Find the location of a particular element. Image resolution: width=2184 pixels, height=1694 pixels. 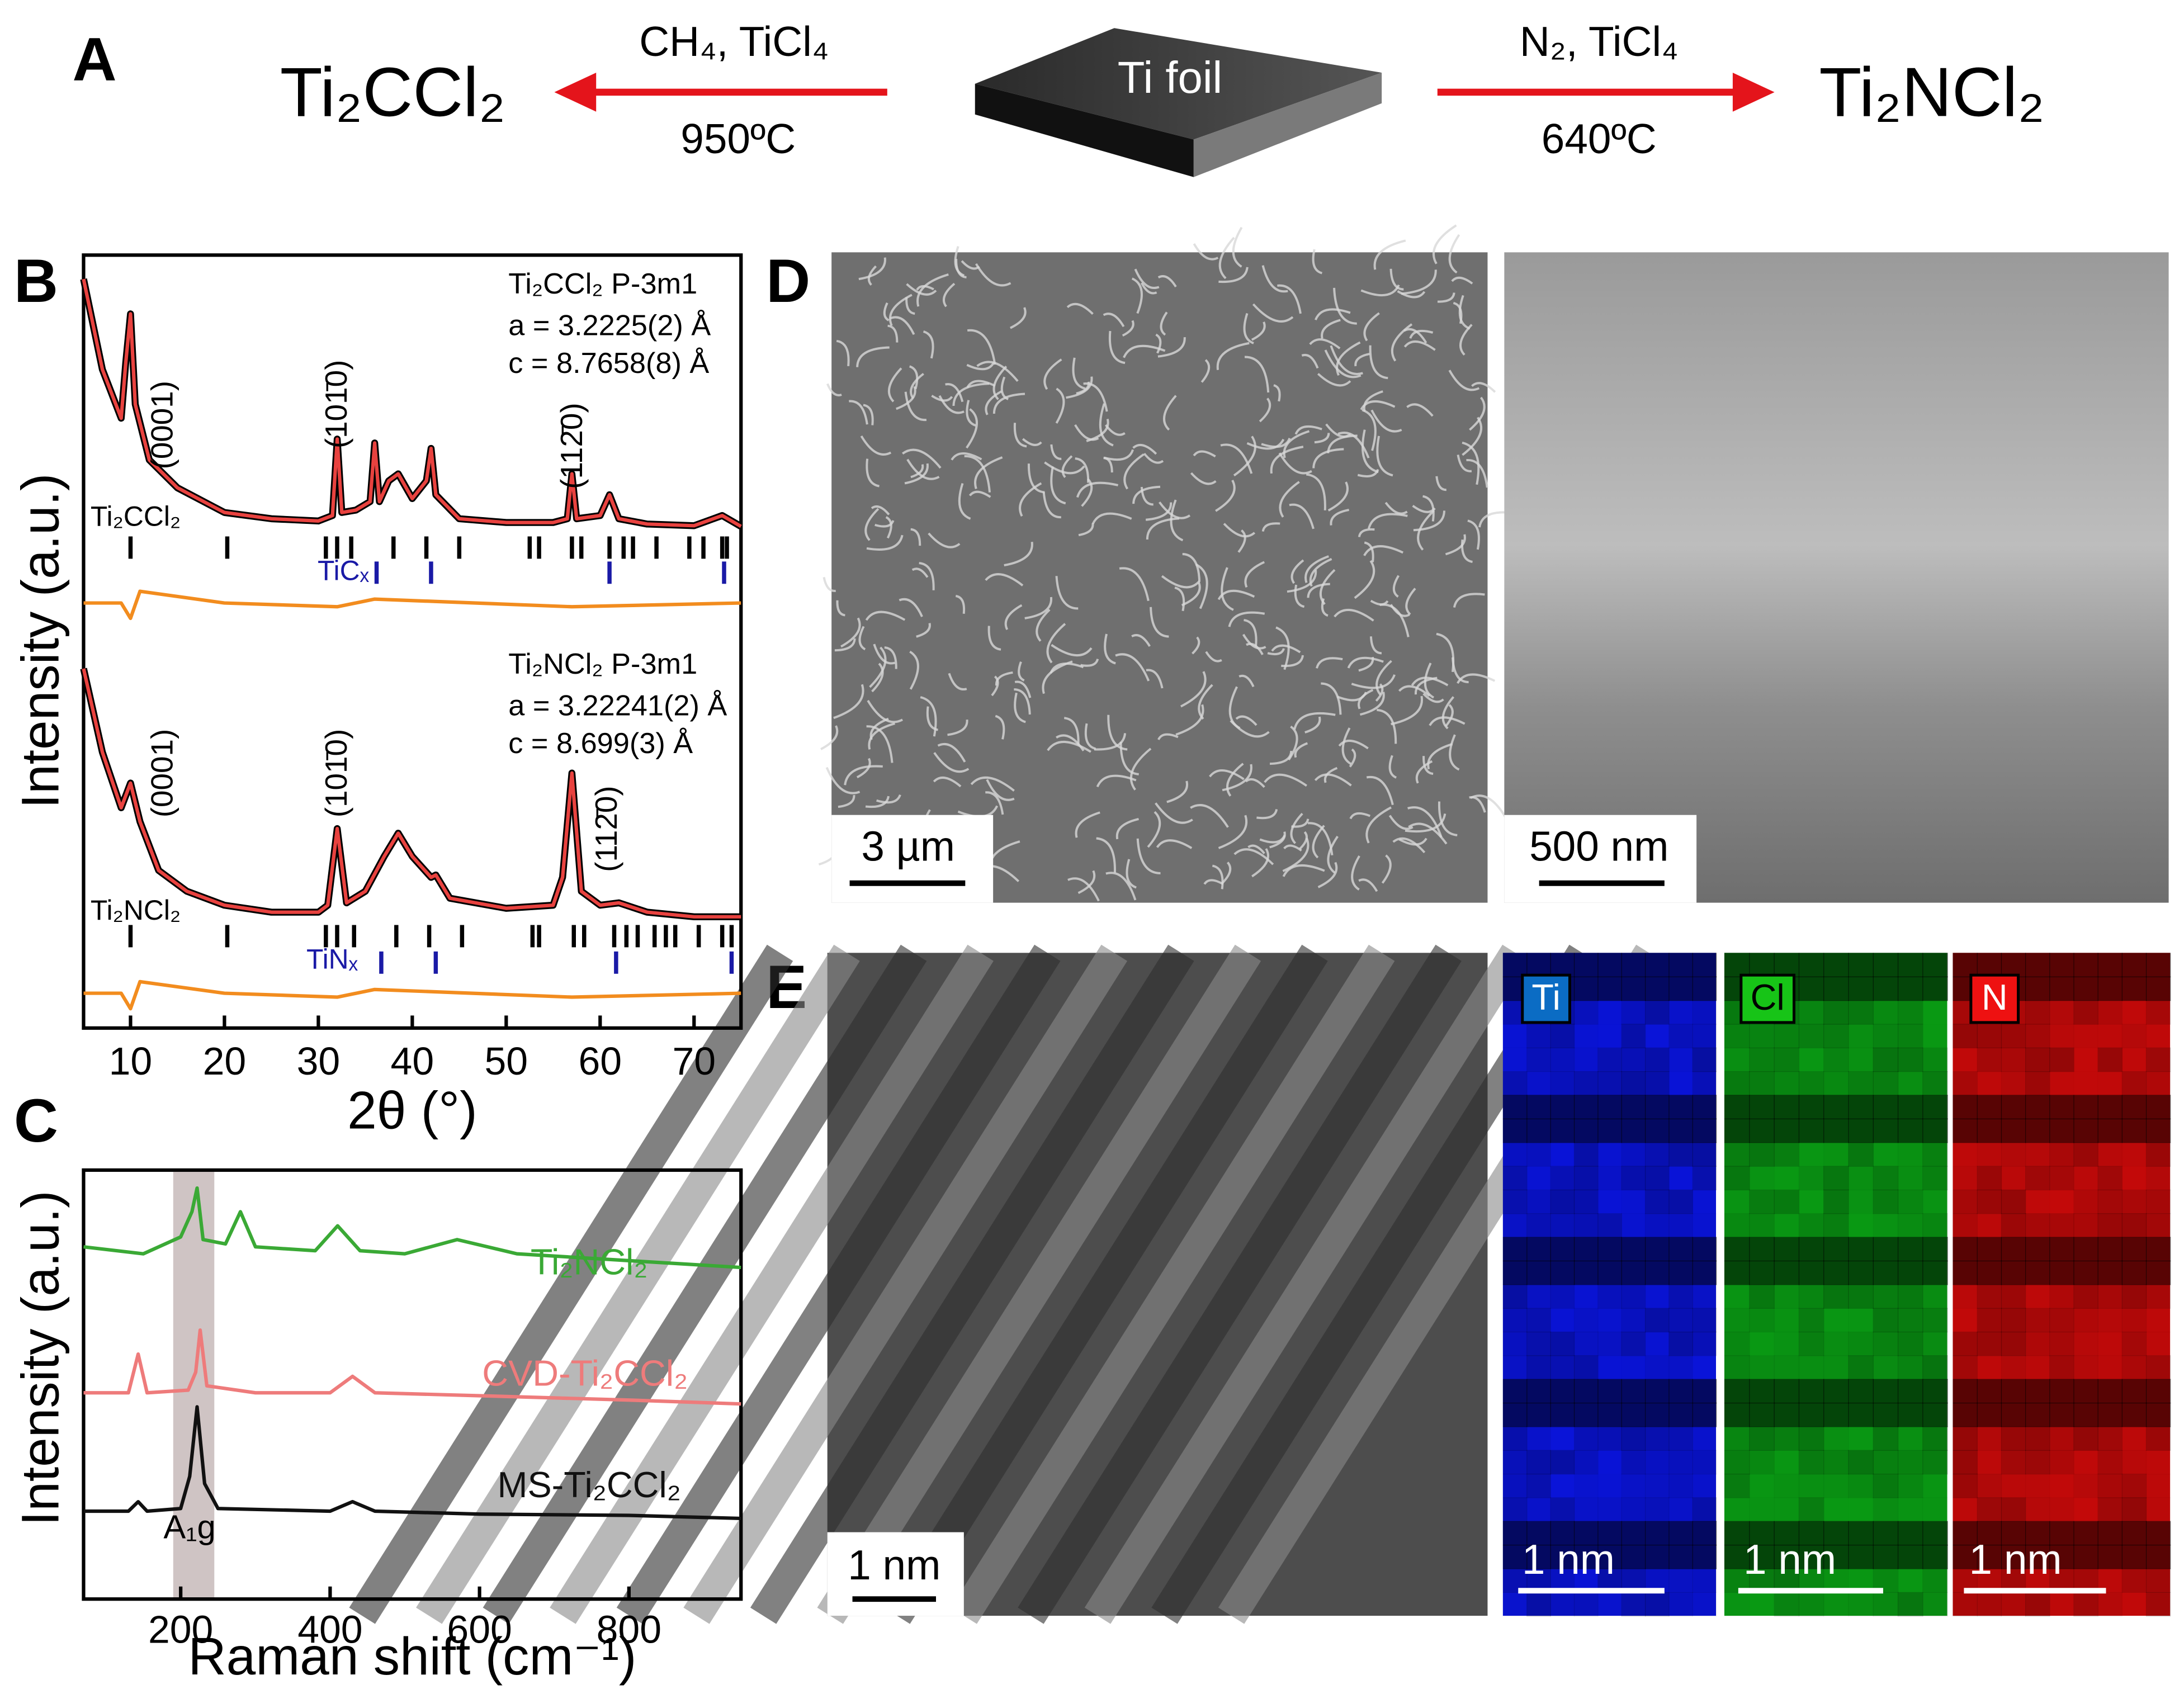

x-axis-label: 2θ (°) is located at coordinates (412, 1110).